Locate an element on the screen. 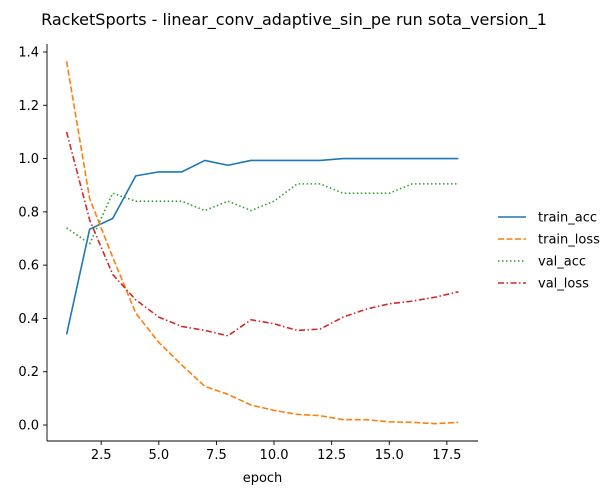 The height and width of the screenshot is (500, 616). x-tick-label: 2.5 is located at coordinates (101, 455).